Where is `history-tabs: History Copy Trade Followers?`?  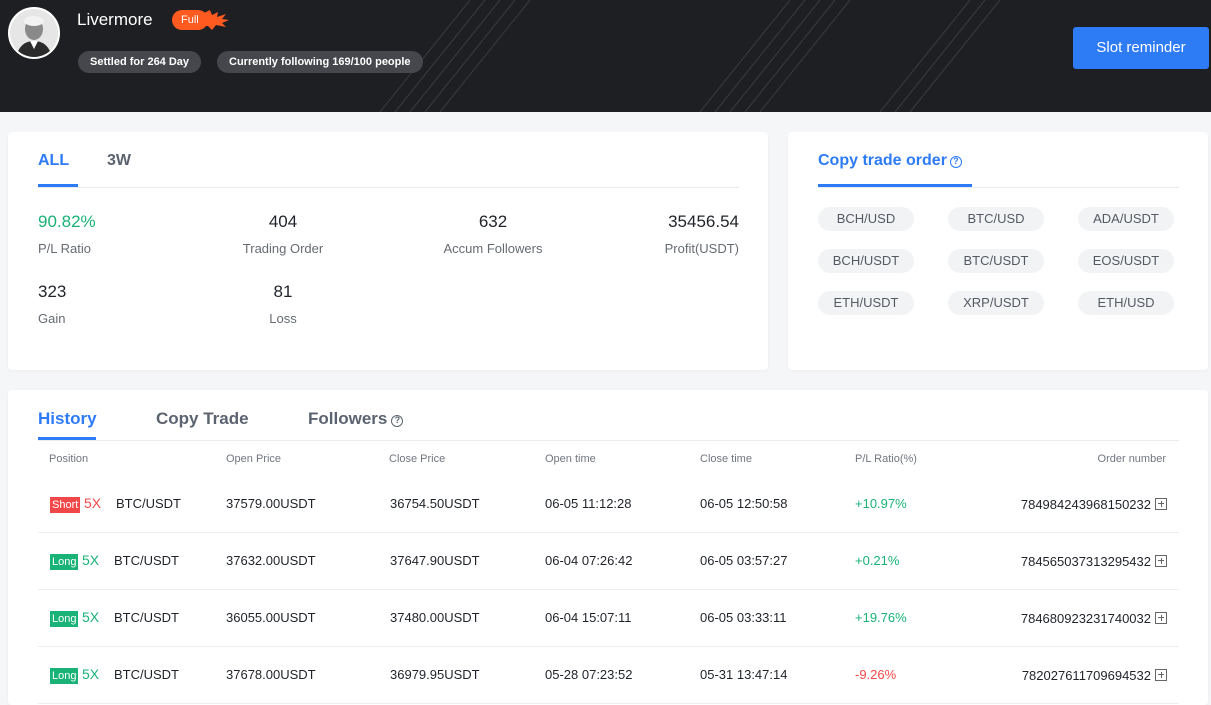 history-tabs: History Copy Trade Followers? is located at coordinates (608, 415).